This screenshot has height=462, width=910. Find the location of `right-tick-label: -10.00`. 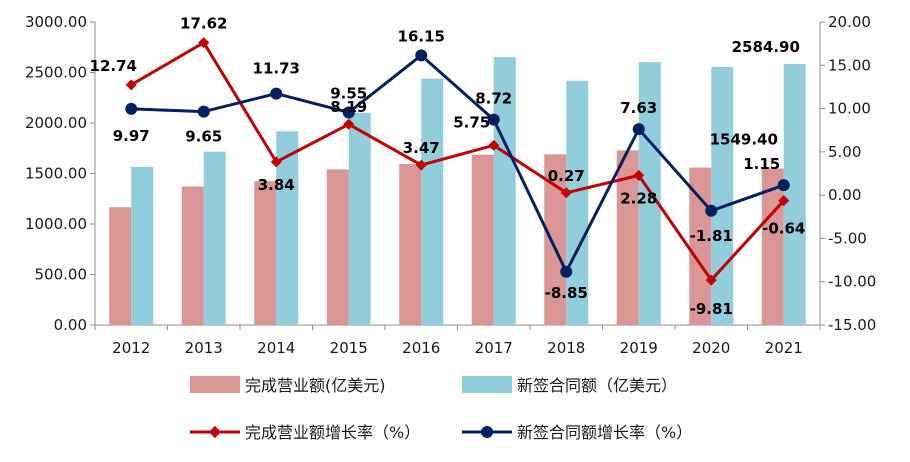

right-tick-label: -10.00 is located at coordinates (852, 282).